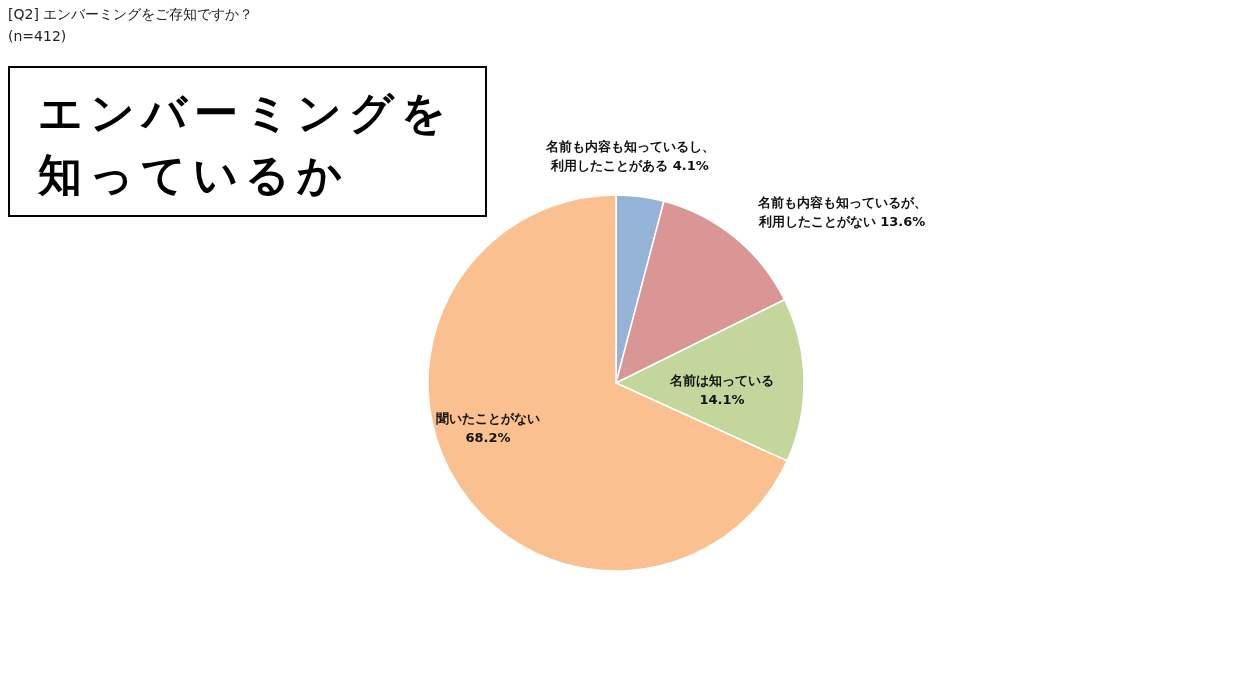 This screenshot has width=1234, height=693. I want to click on data-label: 4.1%, so click(690, 165).